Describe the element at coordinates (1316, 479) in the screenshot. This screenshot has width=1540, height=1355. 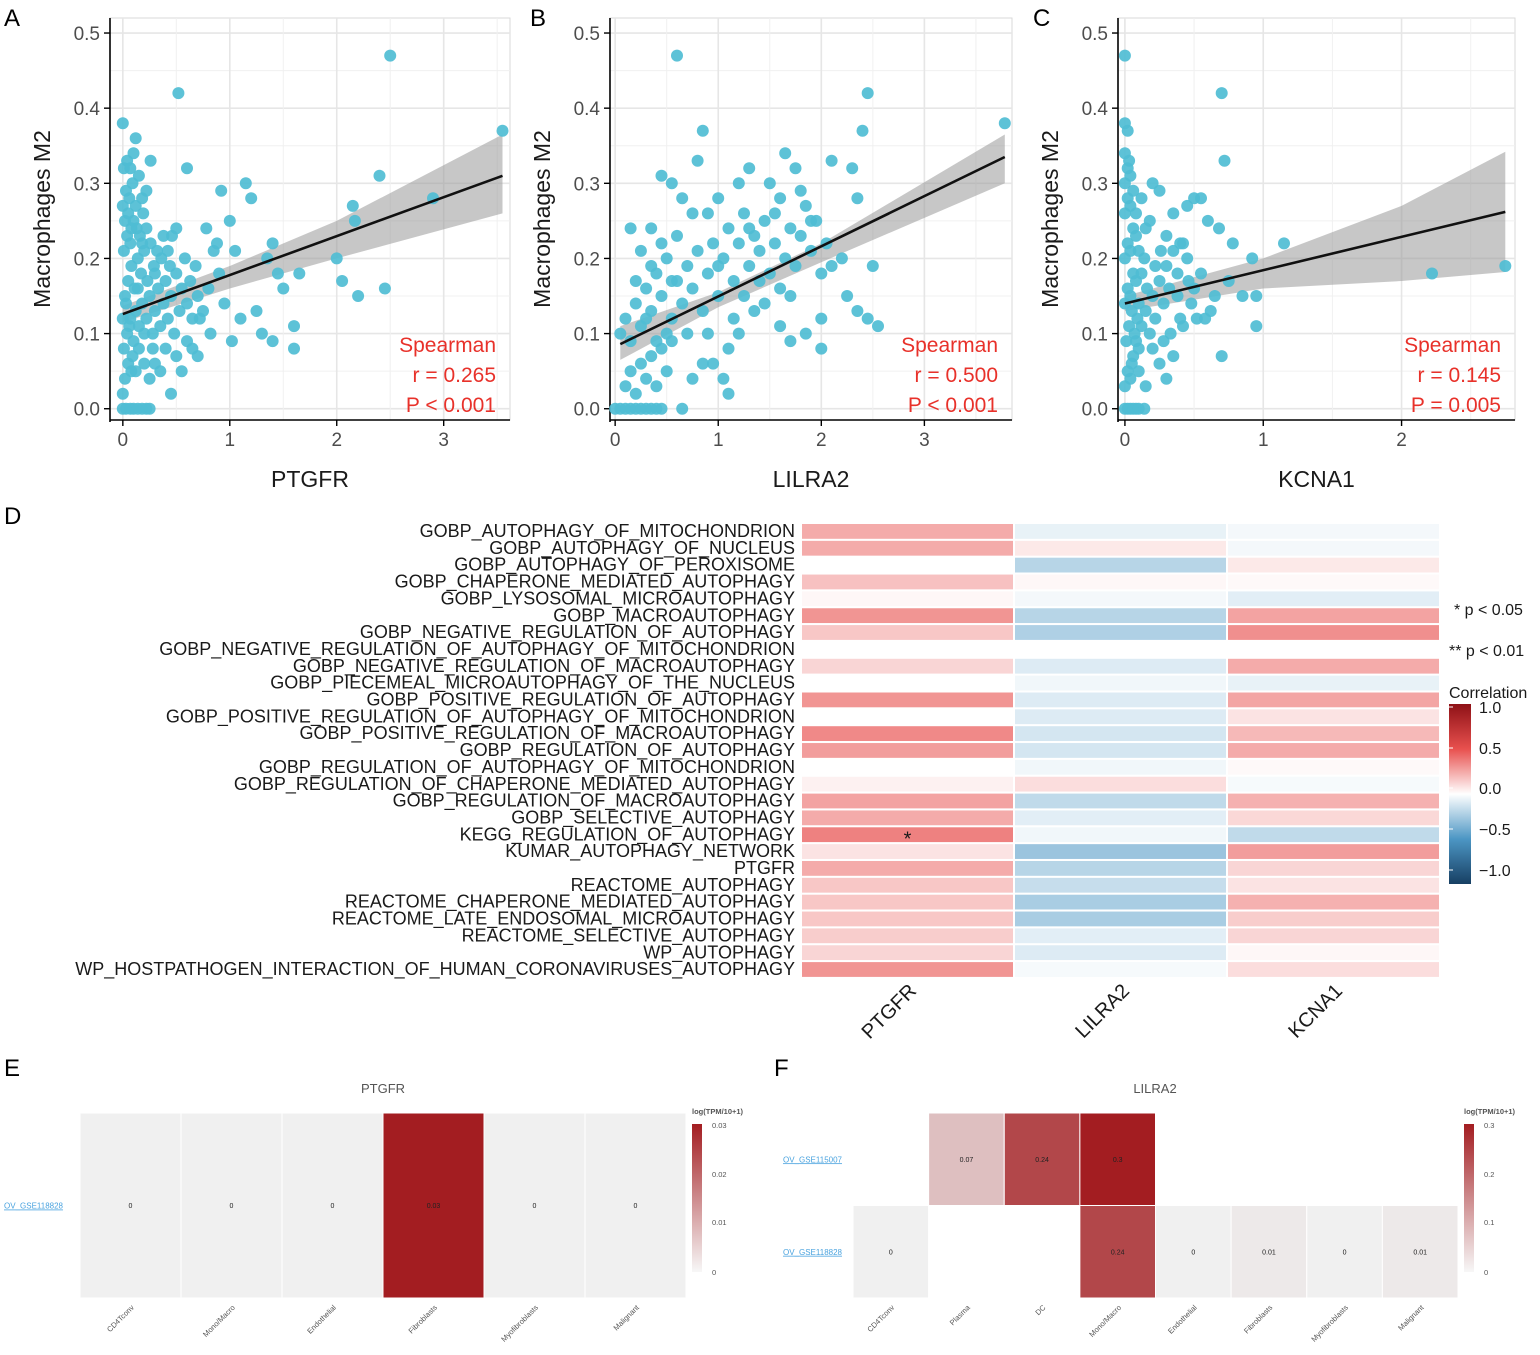
I see `x-axis-label: KCNA1` at that location.